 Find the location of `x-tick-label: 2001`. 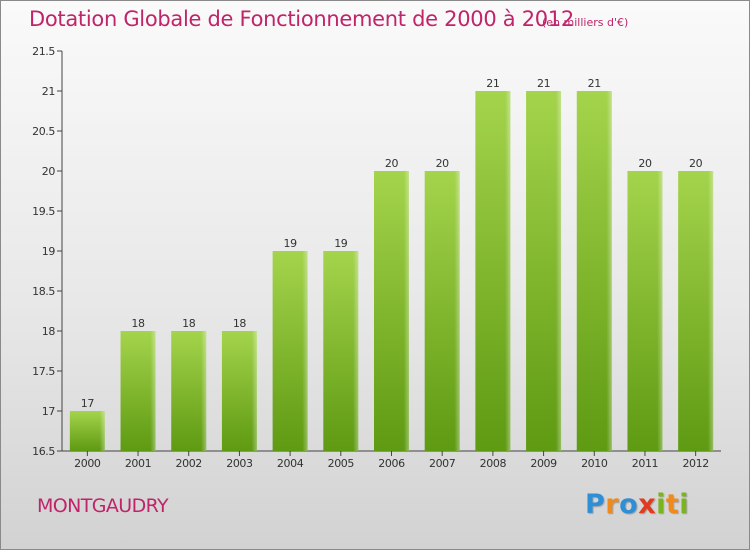

x-tick-label: 2001 is located at coordinates (138, 463).